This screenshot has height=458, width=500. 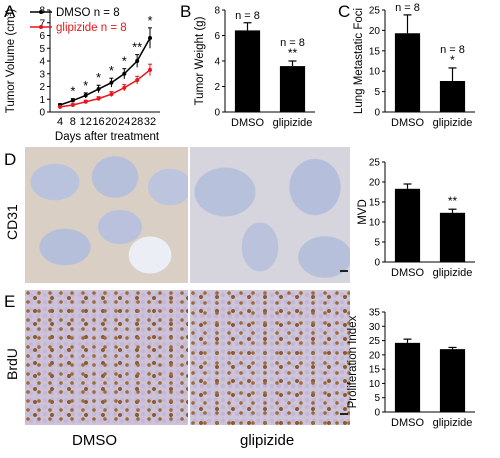 What do you see at coordinates (293, 53) in the screenshot?
I see `annotation-b: **` at bounding box center [293, 53].